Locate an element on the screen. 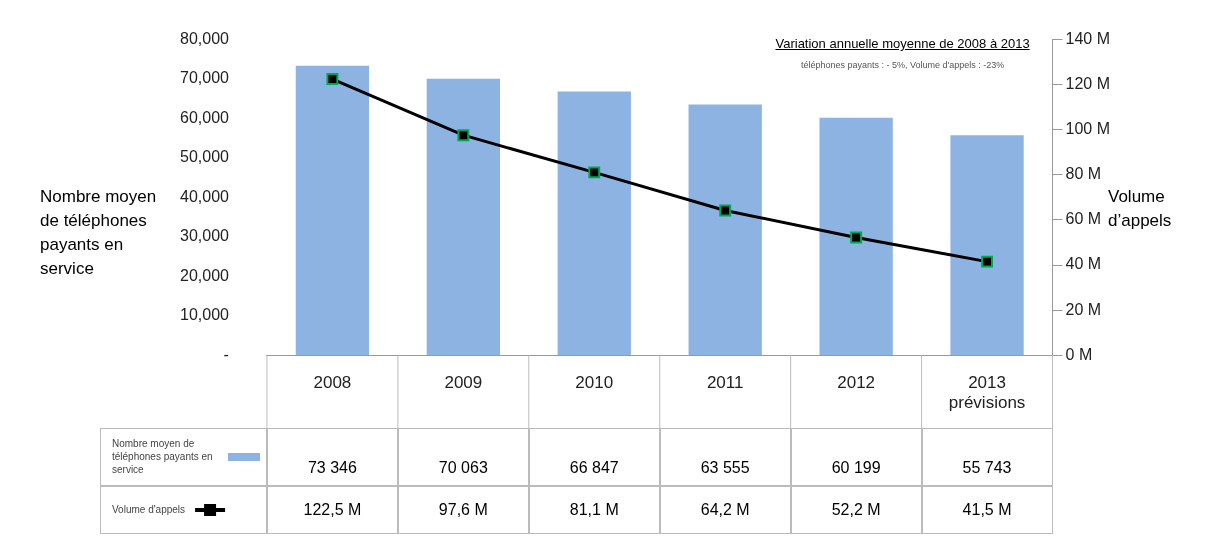  x-tick-label: 2013 prévisions is located at coordinates (987, 393).